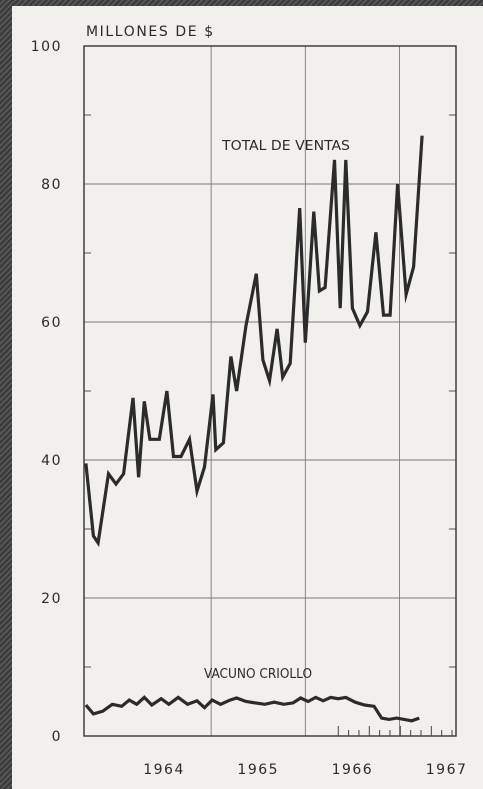  What do you see at coordinates (285, 146) in the screenshot?
I see `series-label-total-de-ventas: TOTAL DE VENTAS` at bounding box center [285, 146].